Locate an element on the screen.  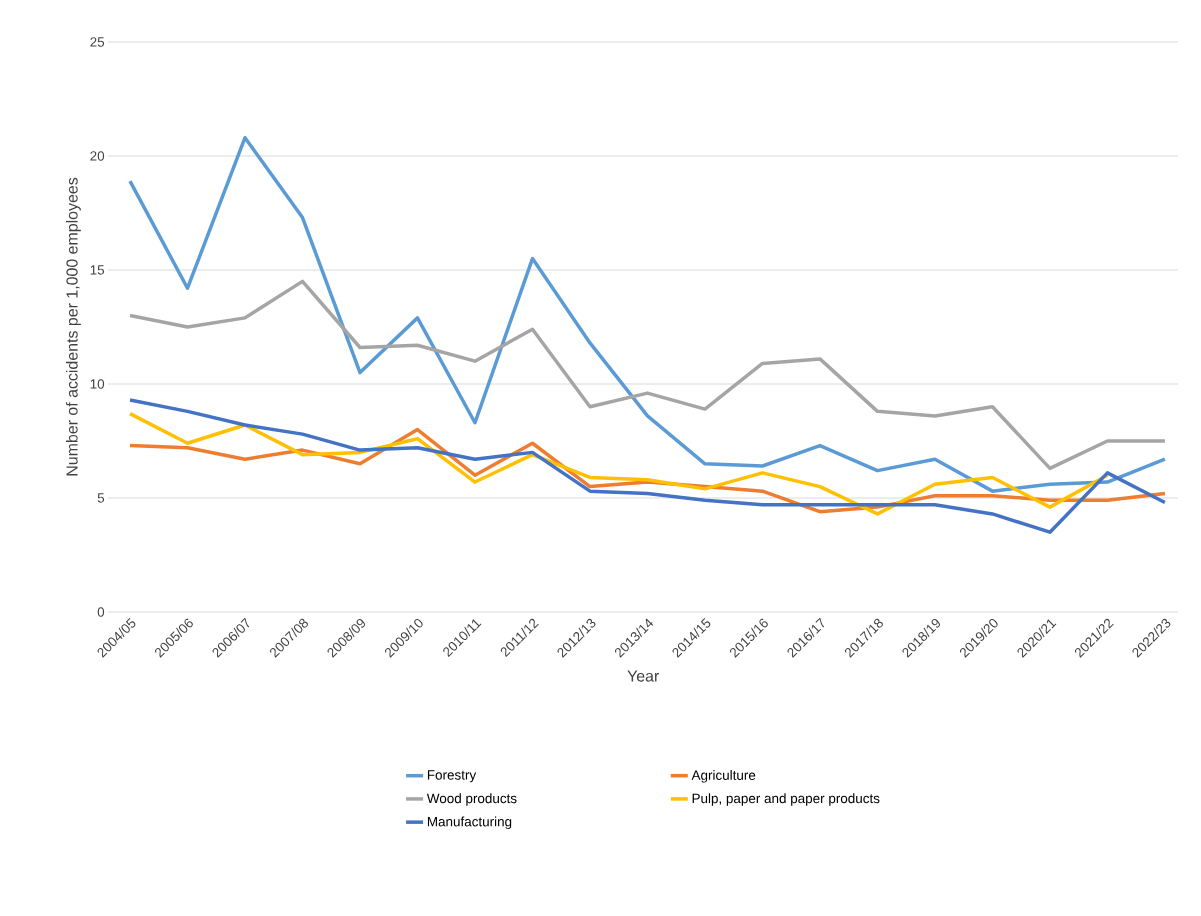
y-tick-label: 25 is located at coordinates (97, 42).